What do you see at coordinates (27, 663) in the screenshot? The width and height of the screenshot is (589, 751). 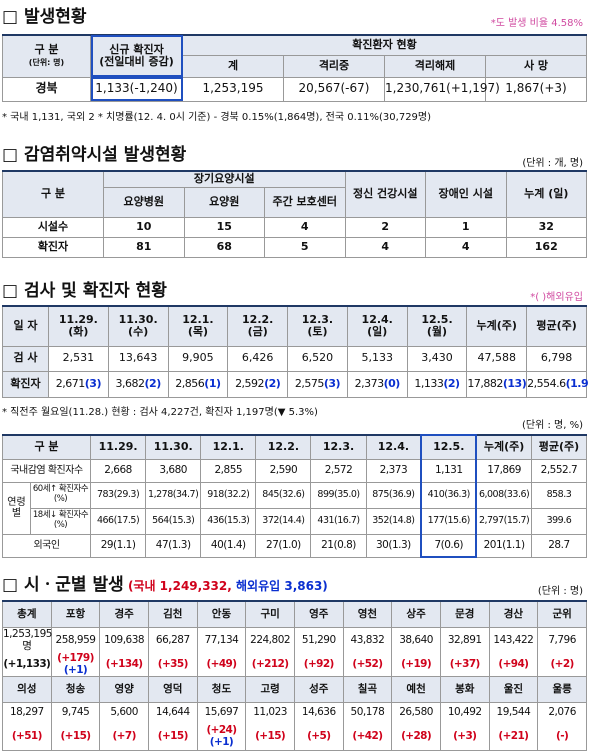 I see `text: (+1,133)` at bounding box center [27, 663].